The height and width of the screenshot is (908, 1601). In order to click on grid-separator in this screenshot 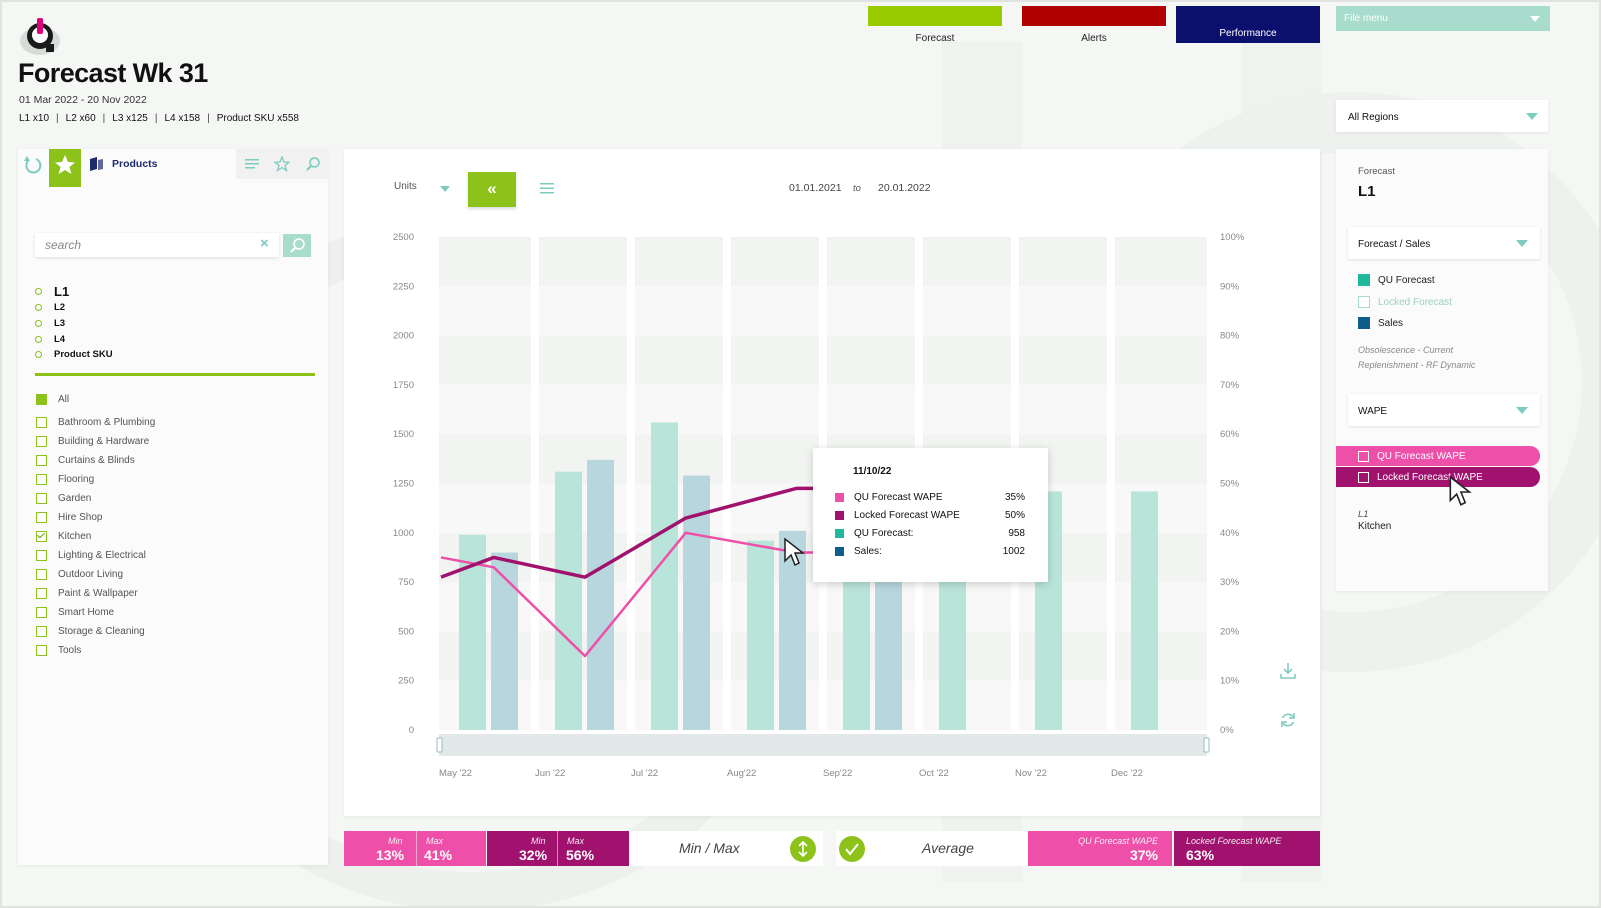, I will do `click(535, 483)`.